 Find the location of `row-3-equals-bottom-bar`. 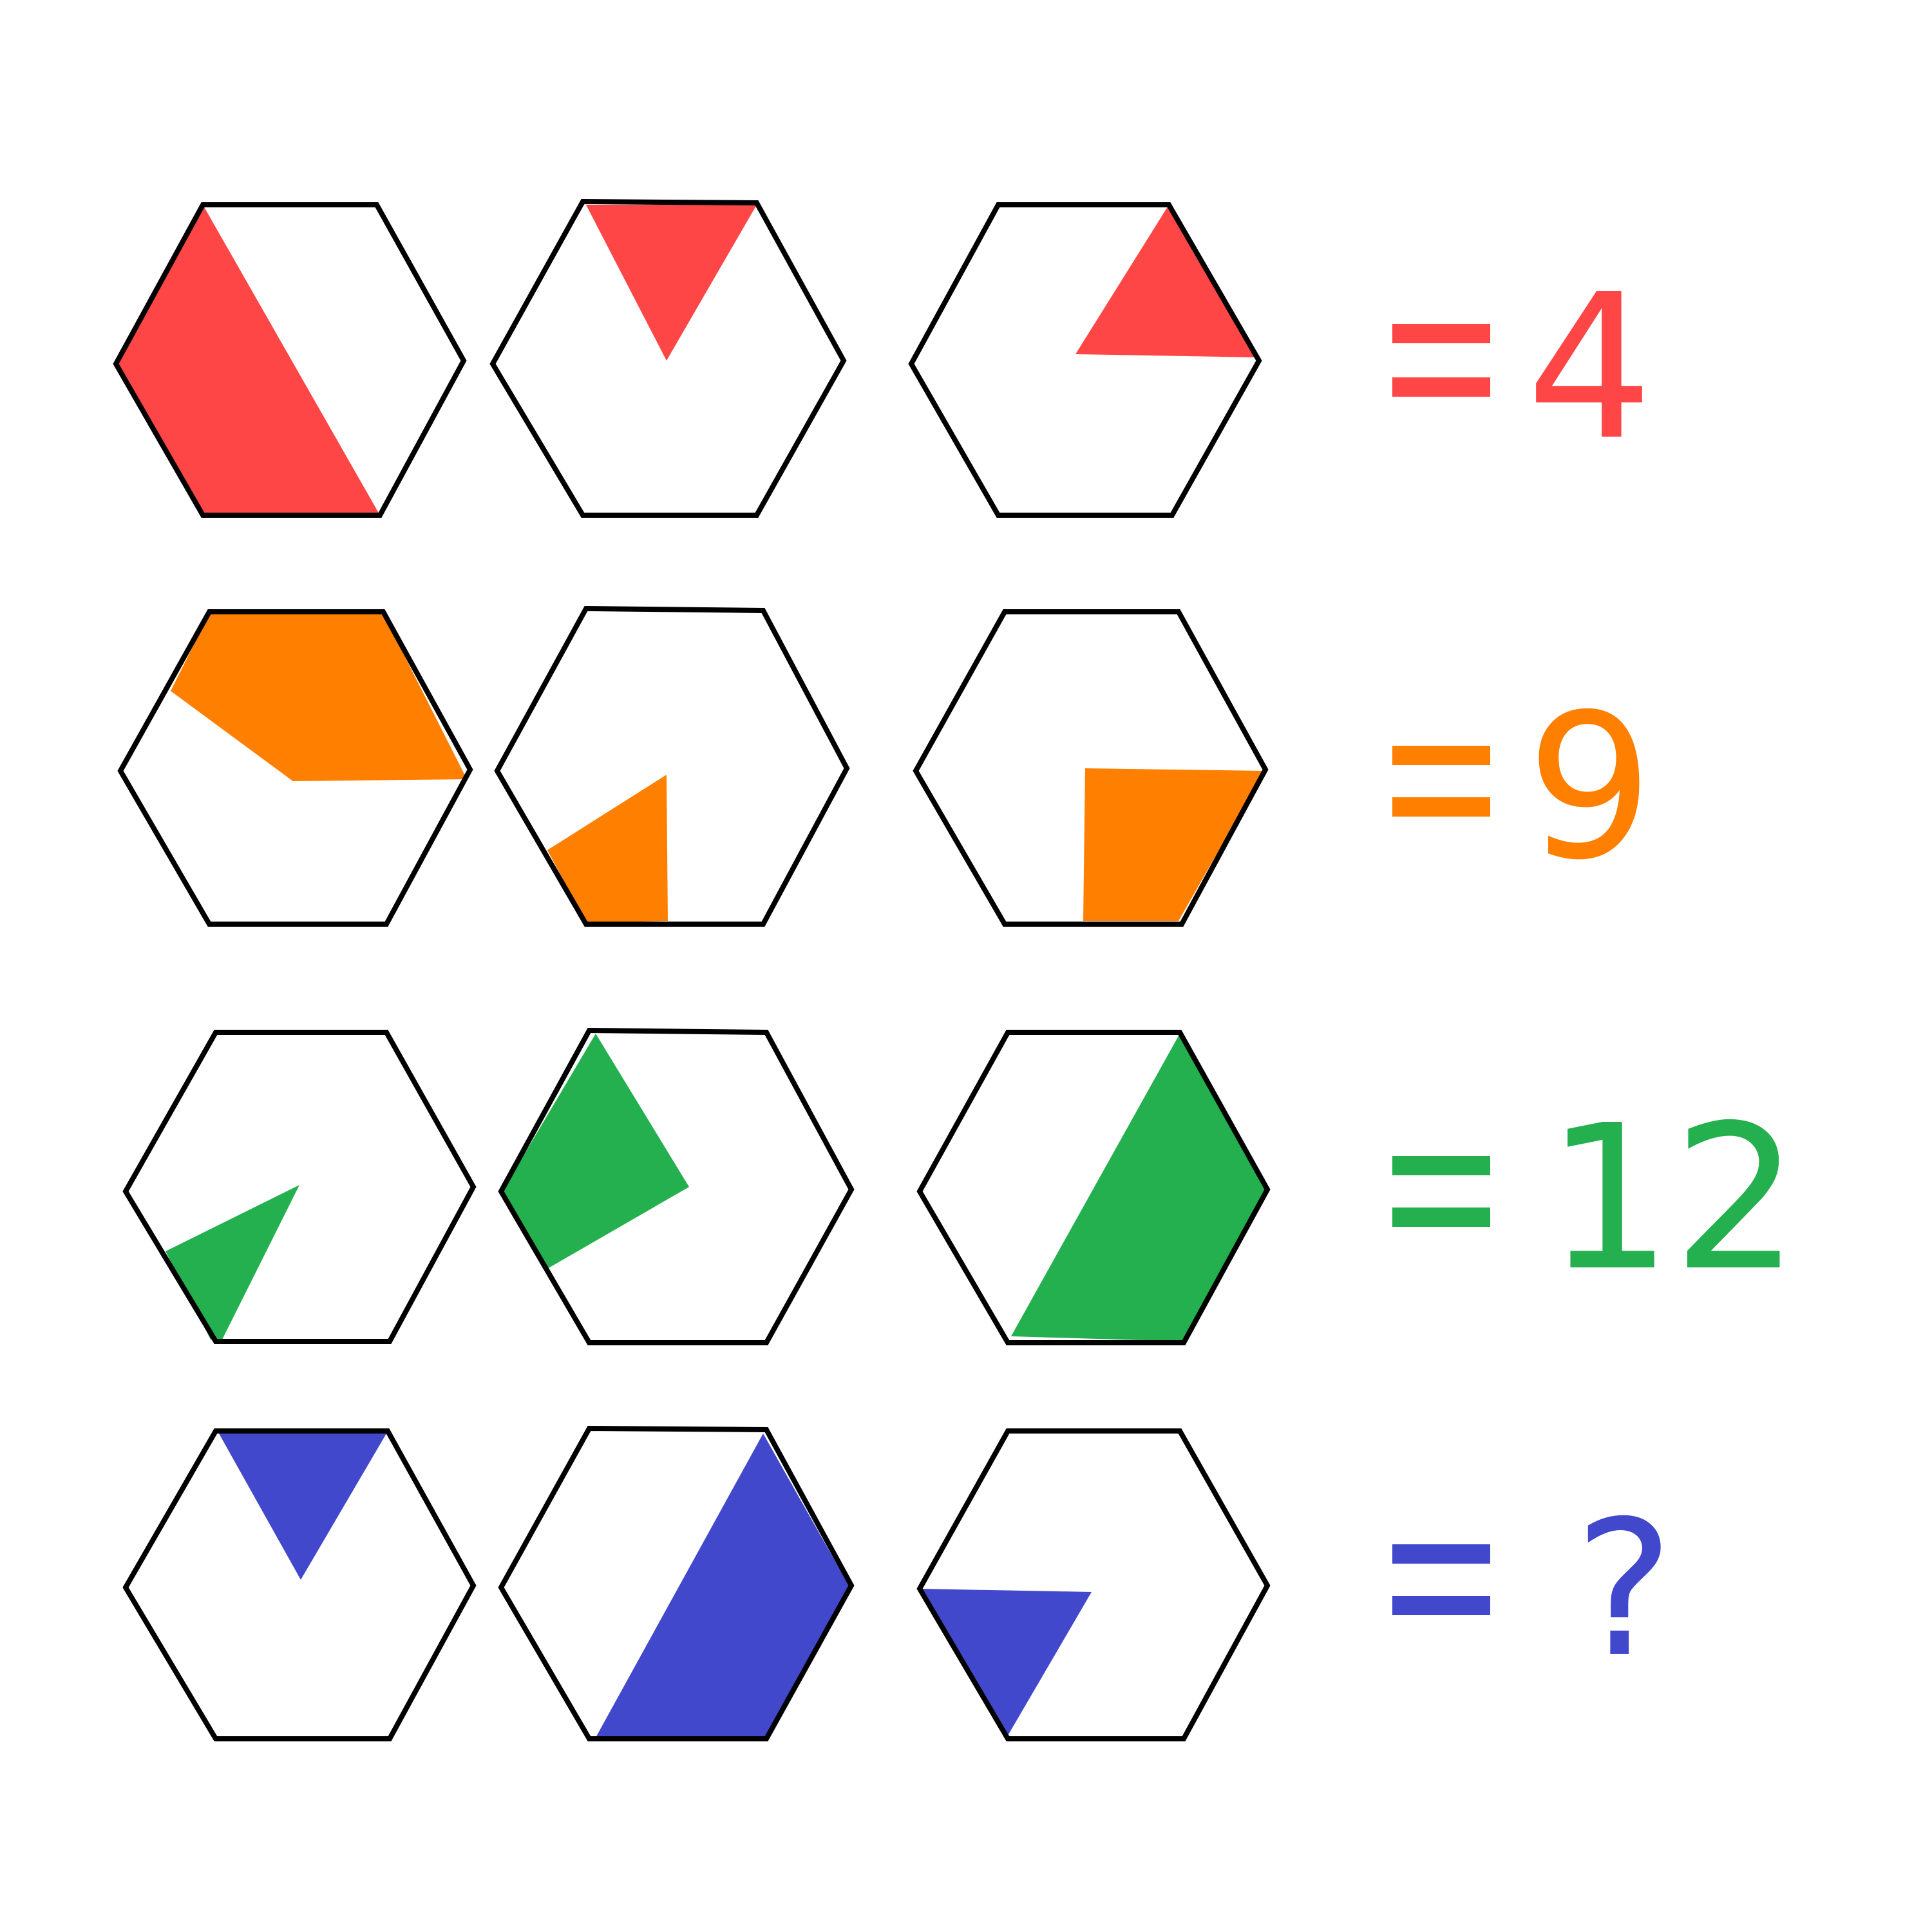

row-3-equals-bottom-bar is located at coordinates (1441, 1218).